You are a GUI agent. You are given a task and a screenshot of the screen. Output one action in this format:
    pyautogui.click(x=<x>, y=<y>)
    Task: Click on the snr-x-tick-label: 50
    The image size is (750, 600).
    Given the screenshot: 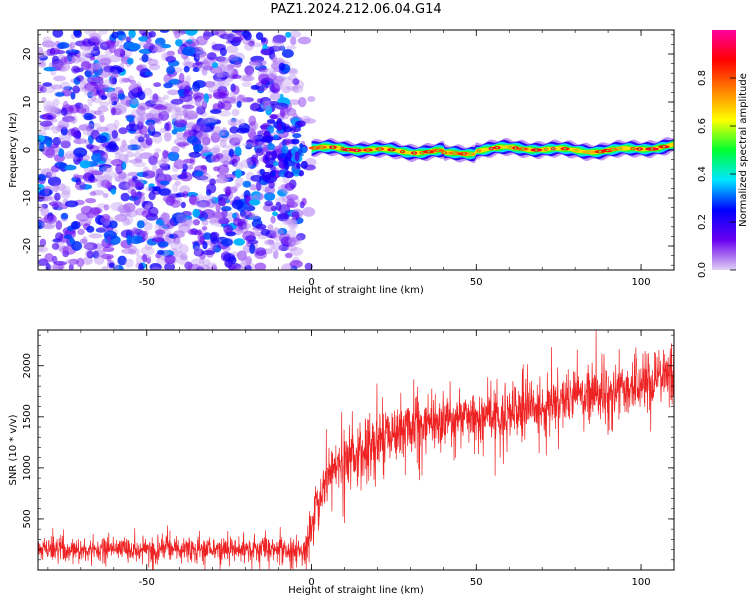 What is the action you would take?
    pyautogui.click(x=476, y=582)
    